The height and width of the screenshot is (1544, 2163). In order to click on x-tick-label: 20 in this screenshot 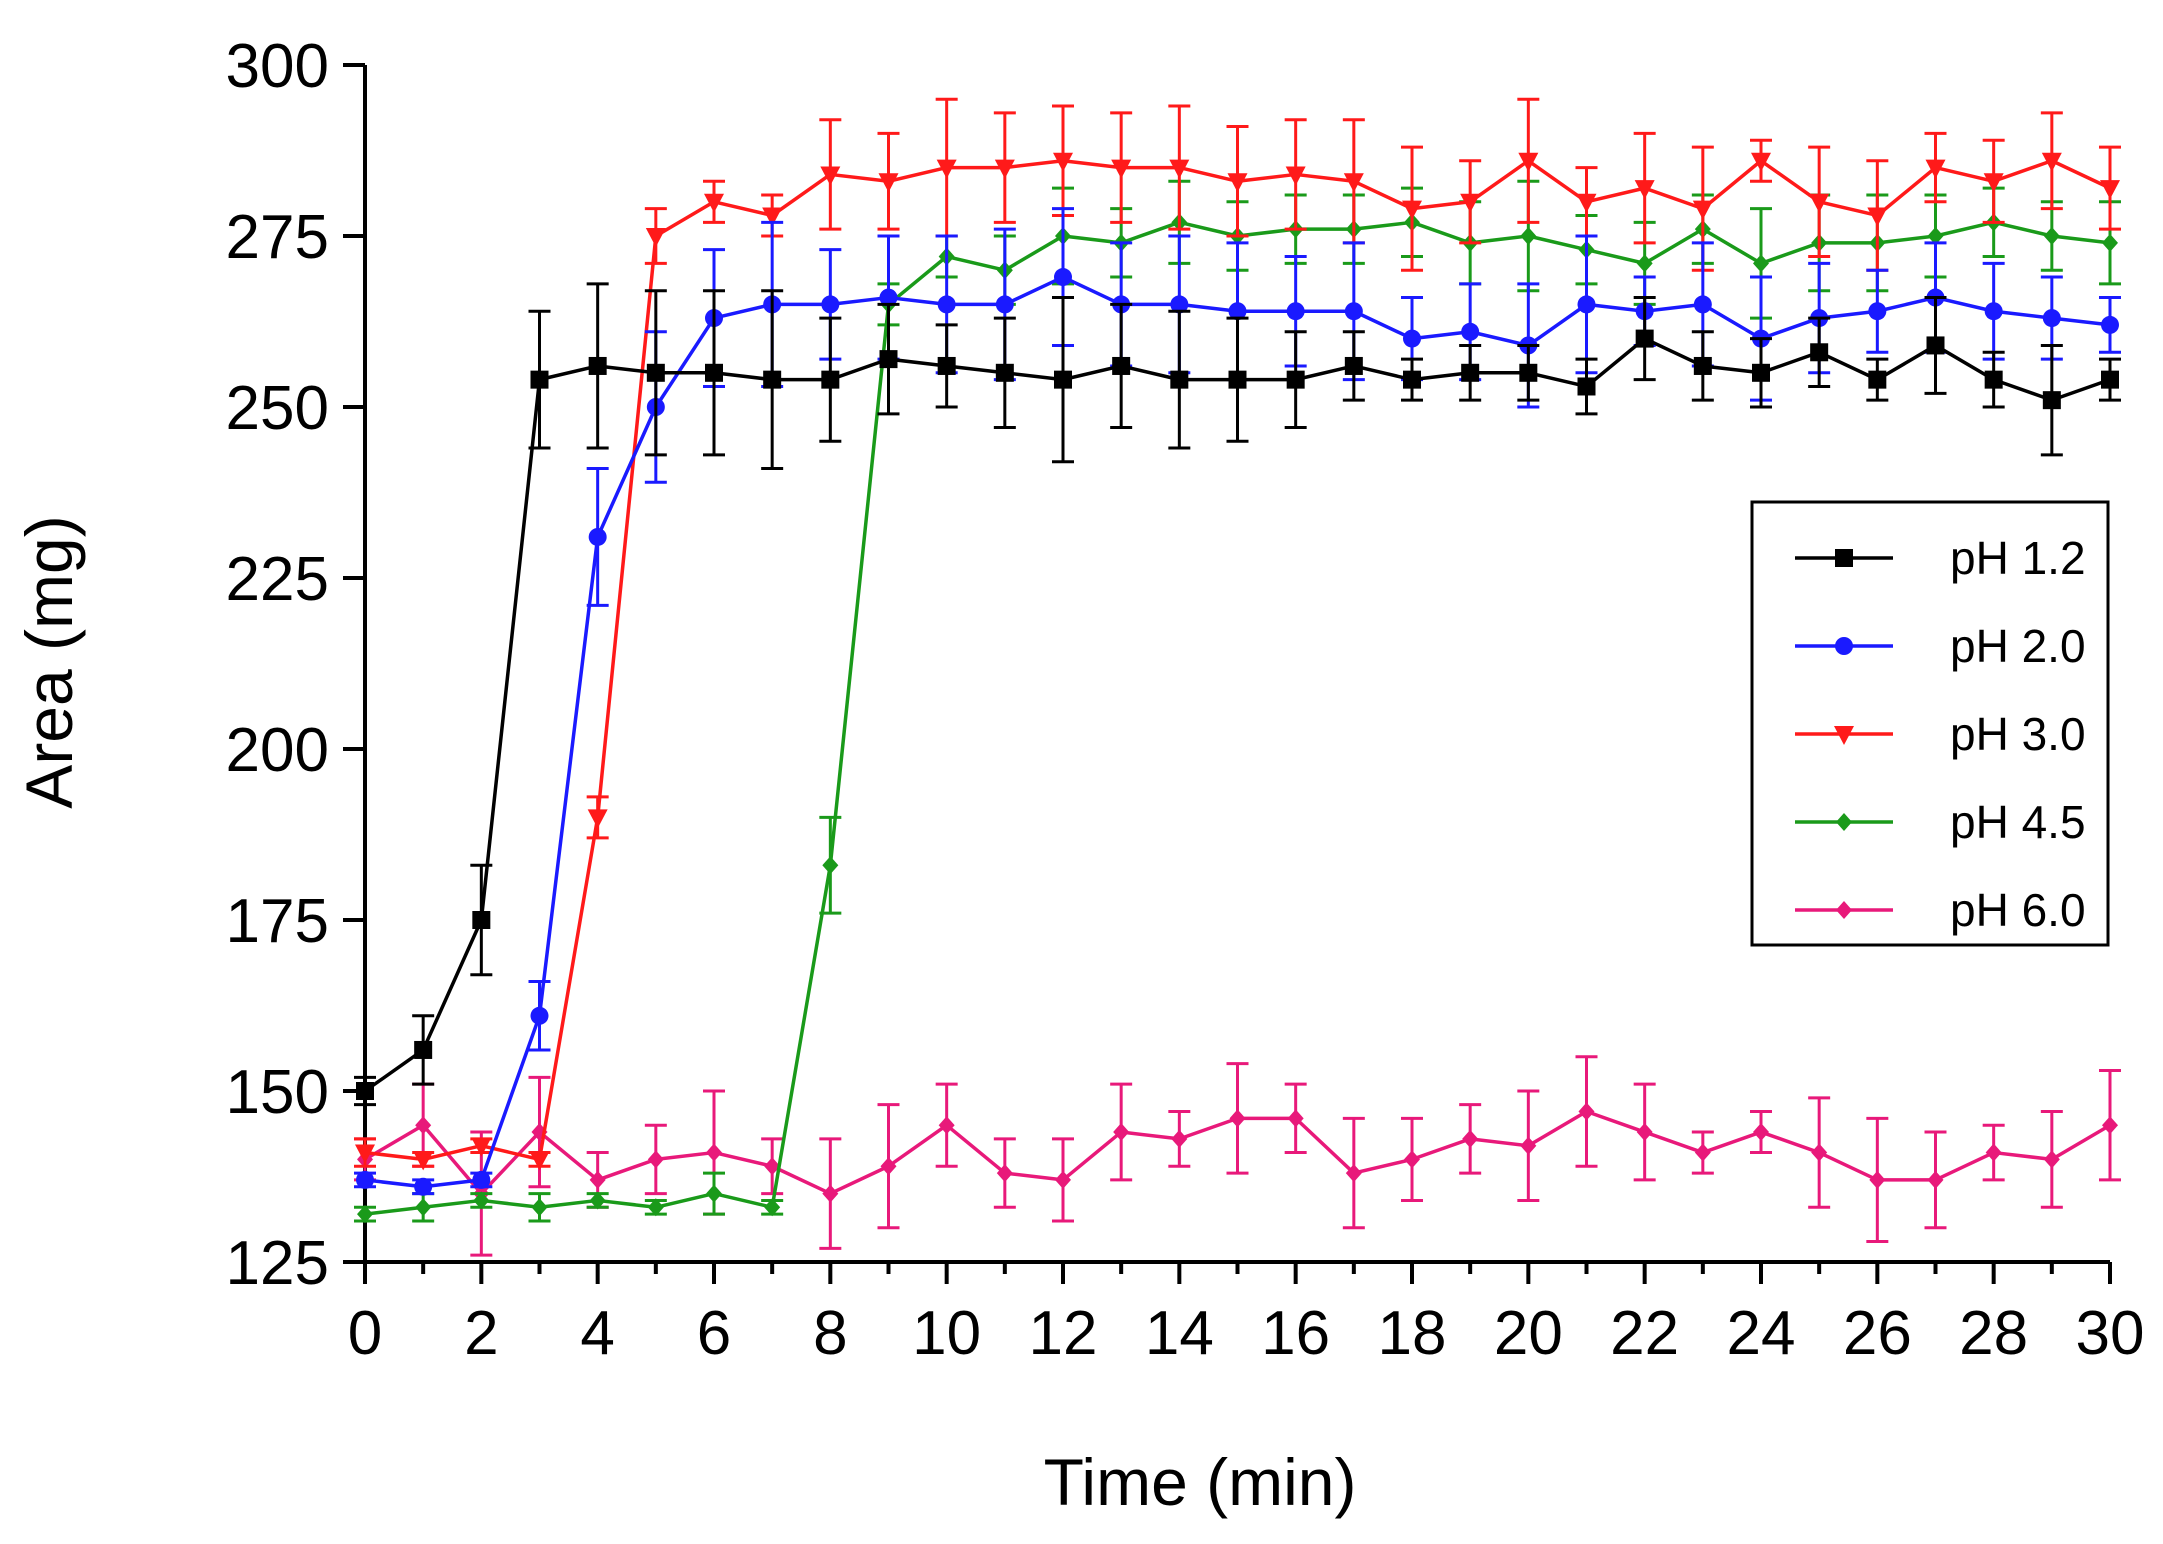, I will do `click(1528, 1333)`.